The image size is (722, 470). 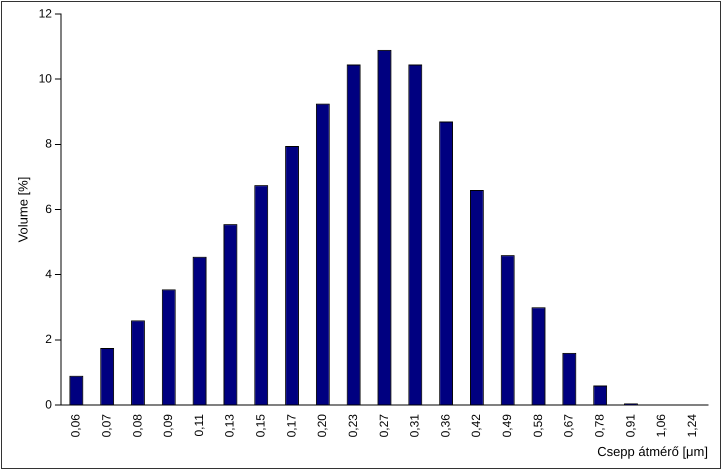 I want to click on y-tick-label: 0, so click(x=48, y=404).